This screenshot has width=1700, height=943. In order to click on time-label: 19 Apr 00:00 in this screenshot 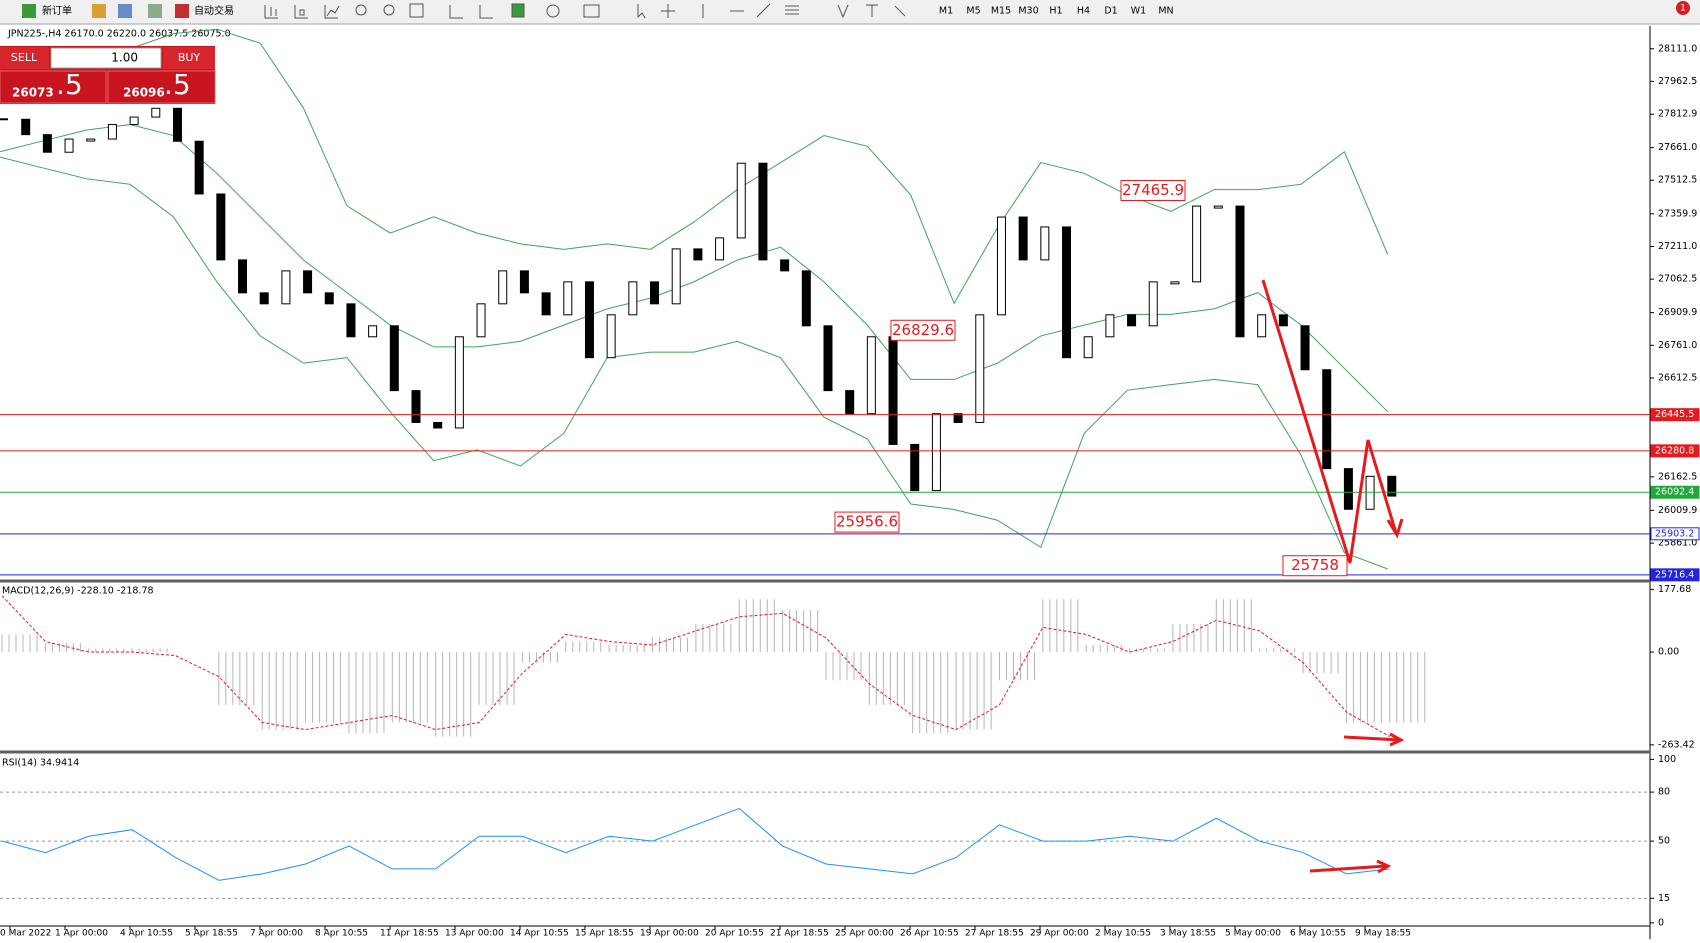, I will do `click(669, 934)`.